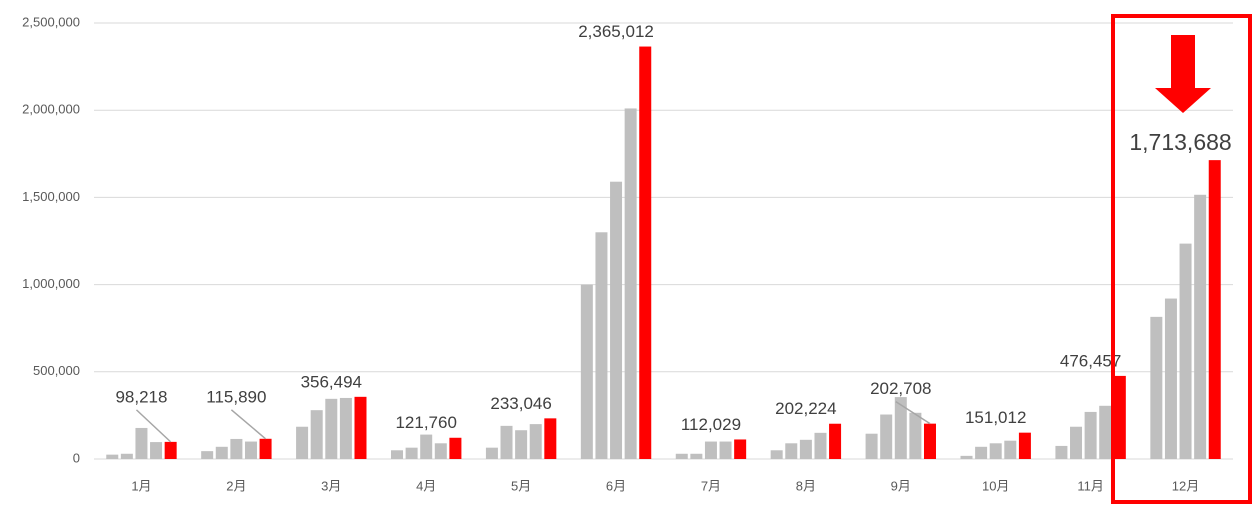 Image resolution: width=1255 pixels, height=505 pixels. What do you see at coordinates (995, 485) in the screenshot?
I see `x-tick-label: 10月` at bounding box center [995, 485].